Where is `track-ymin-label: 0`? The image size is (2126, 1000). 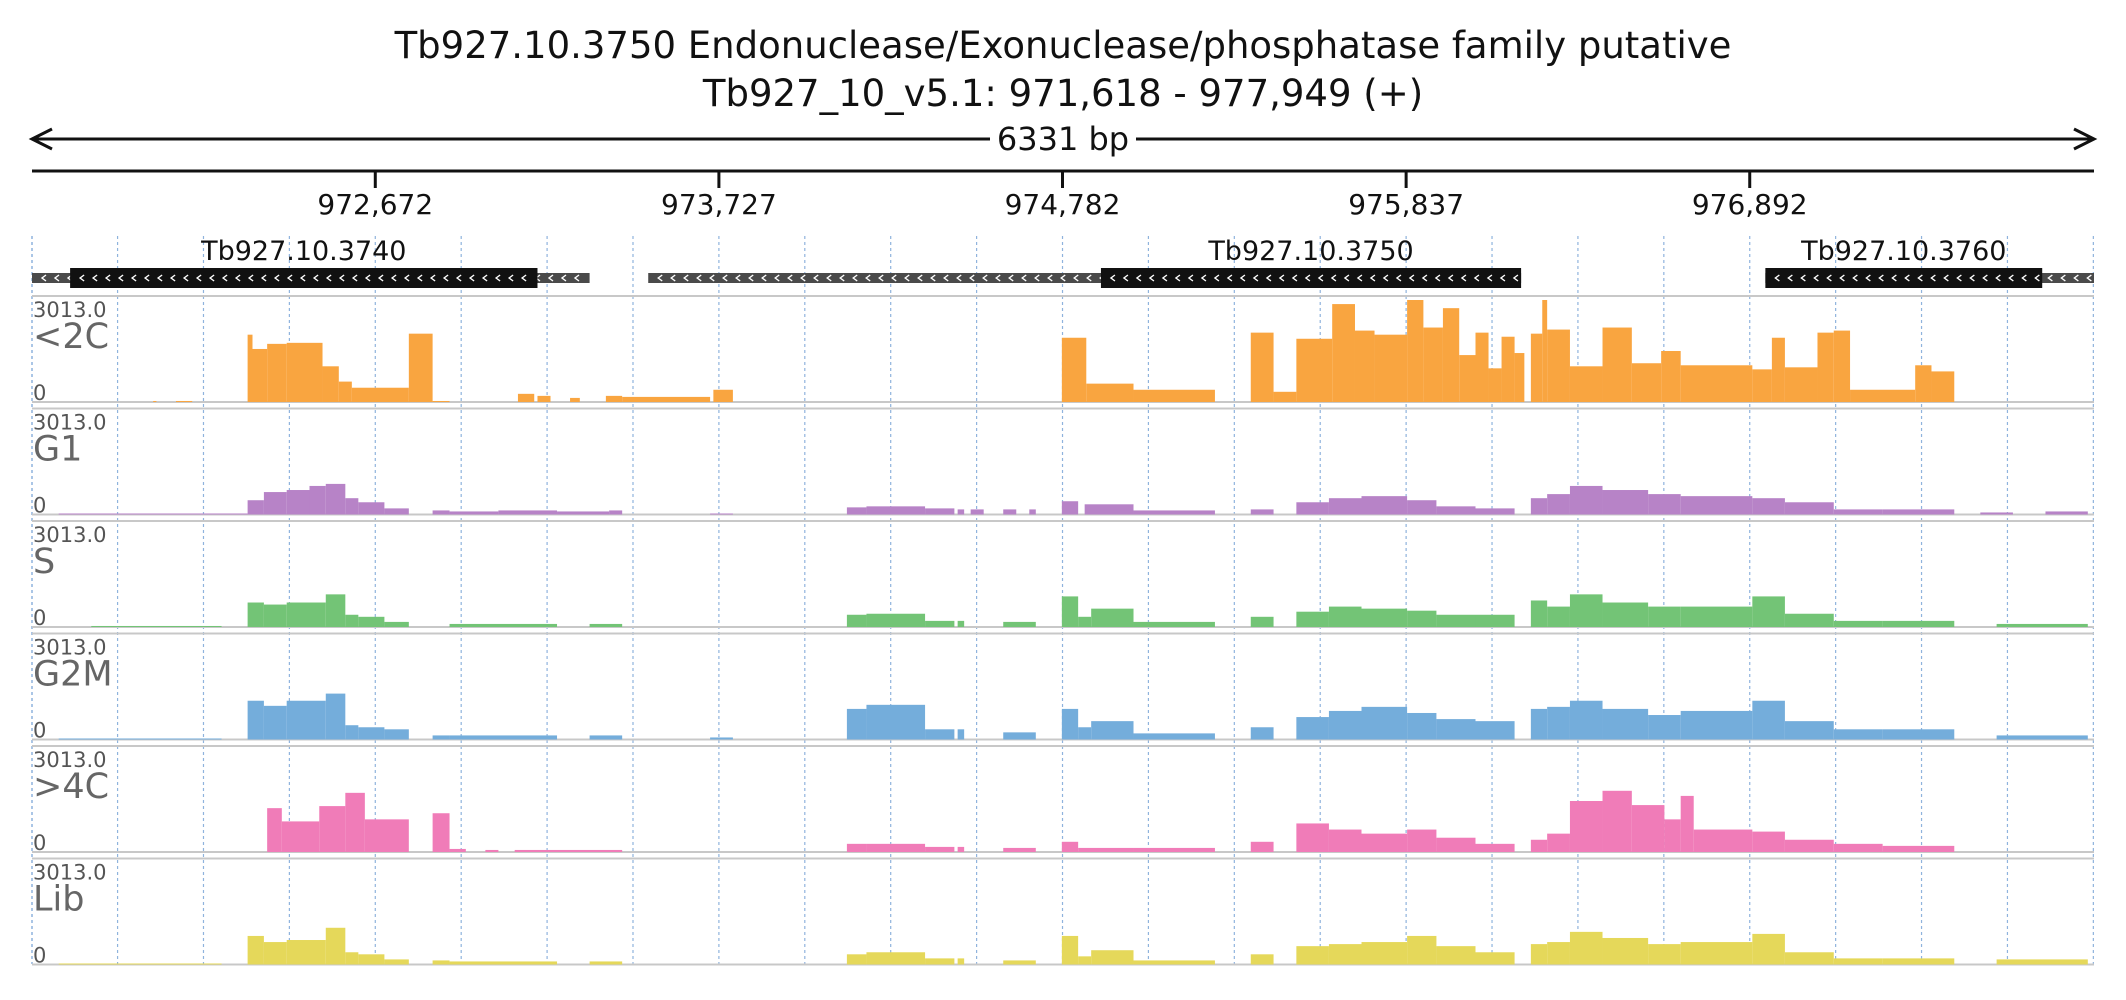
track-ymin-label: 0 is located at coordinates (39, 731).